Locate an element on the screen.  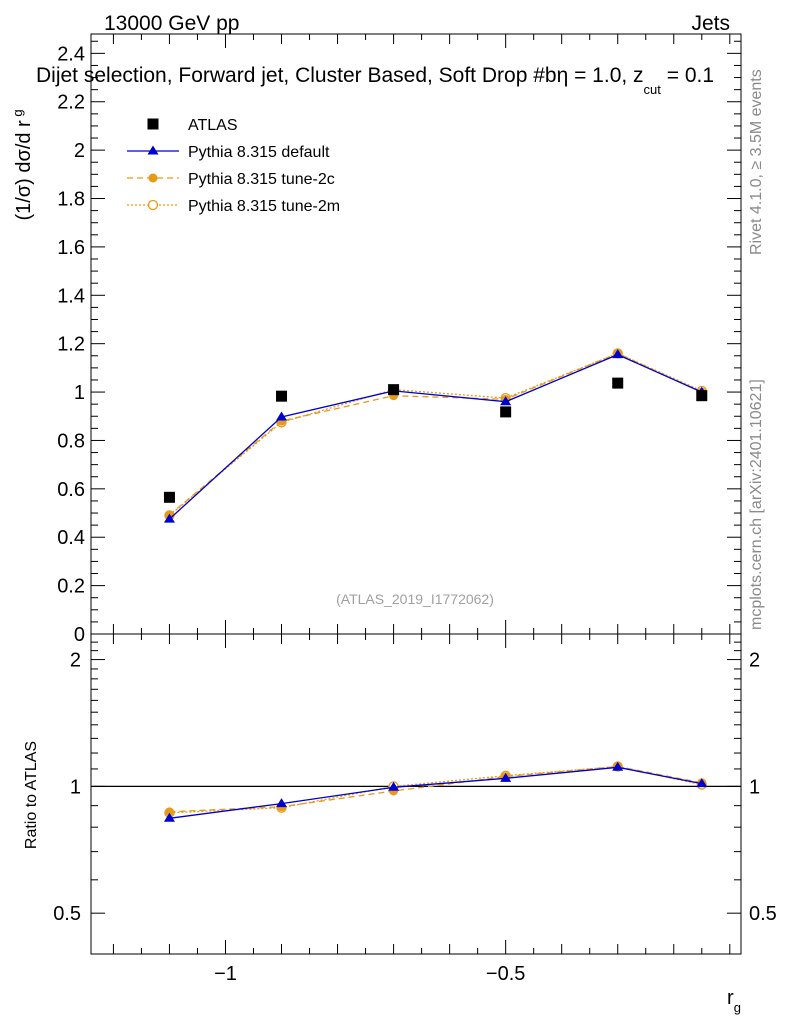
y-tick-label-right: 2 is located at coordinates (754, 661).